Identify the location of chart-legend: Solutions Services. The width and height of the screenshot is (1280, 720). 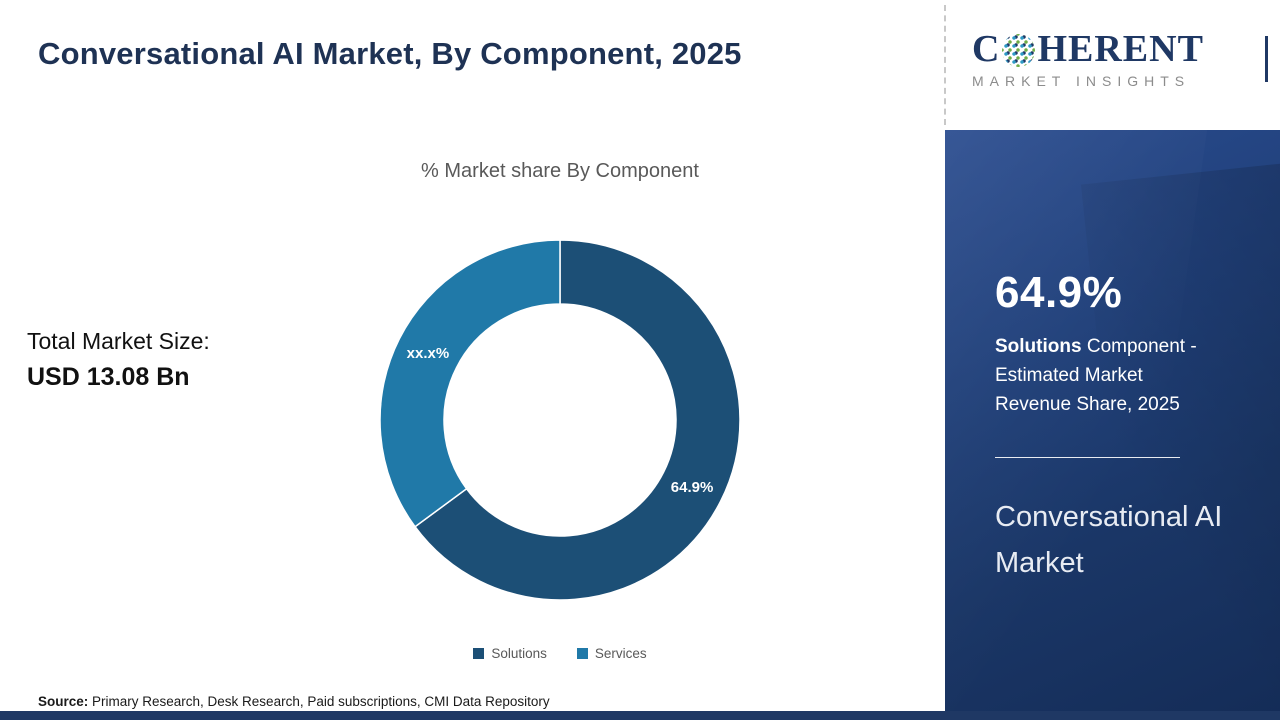
(560, 653).